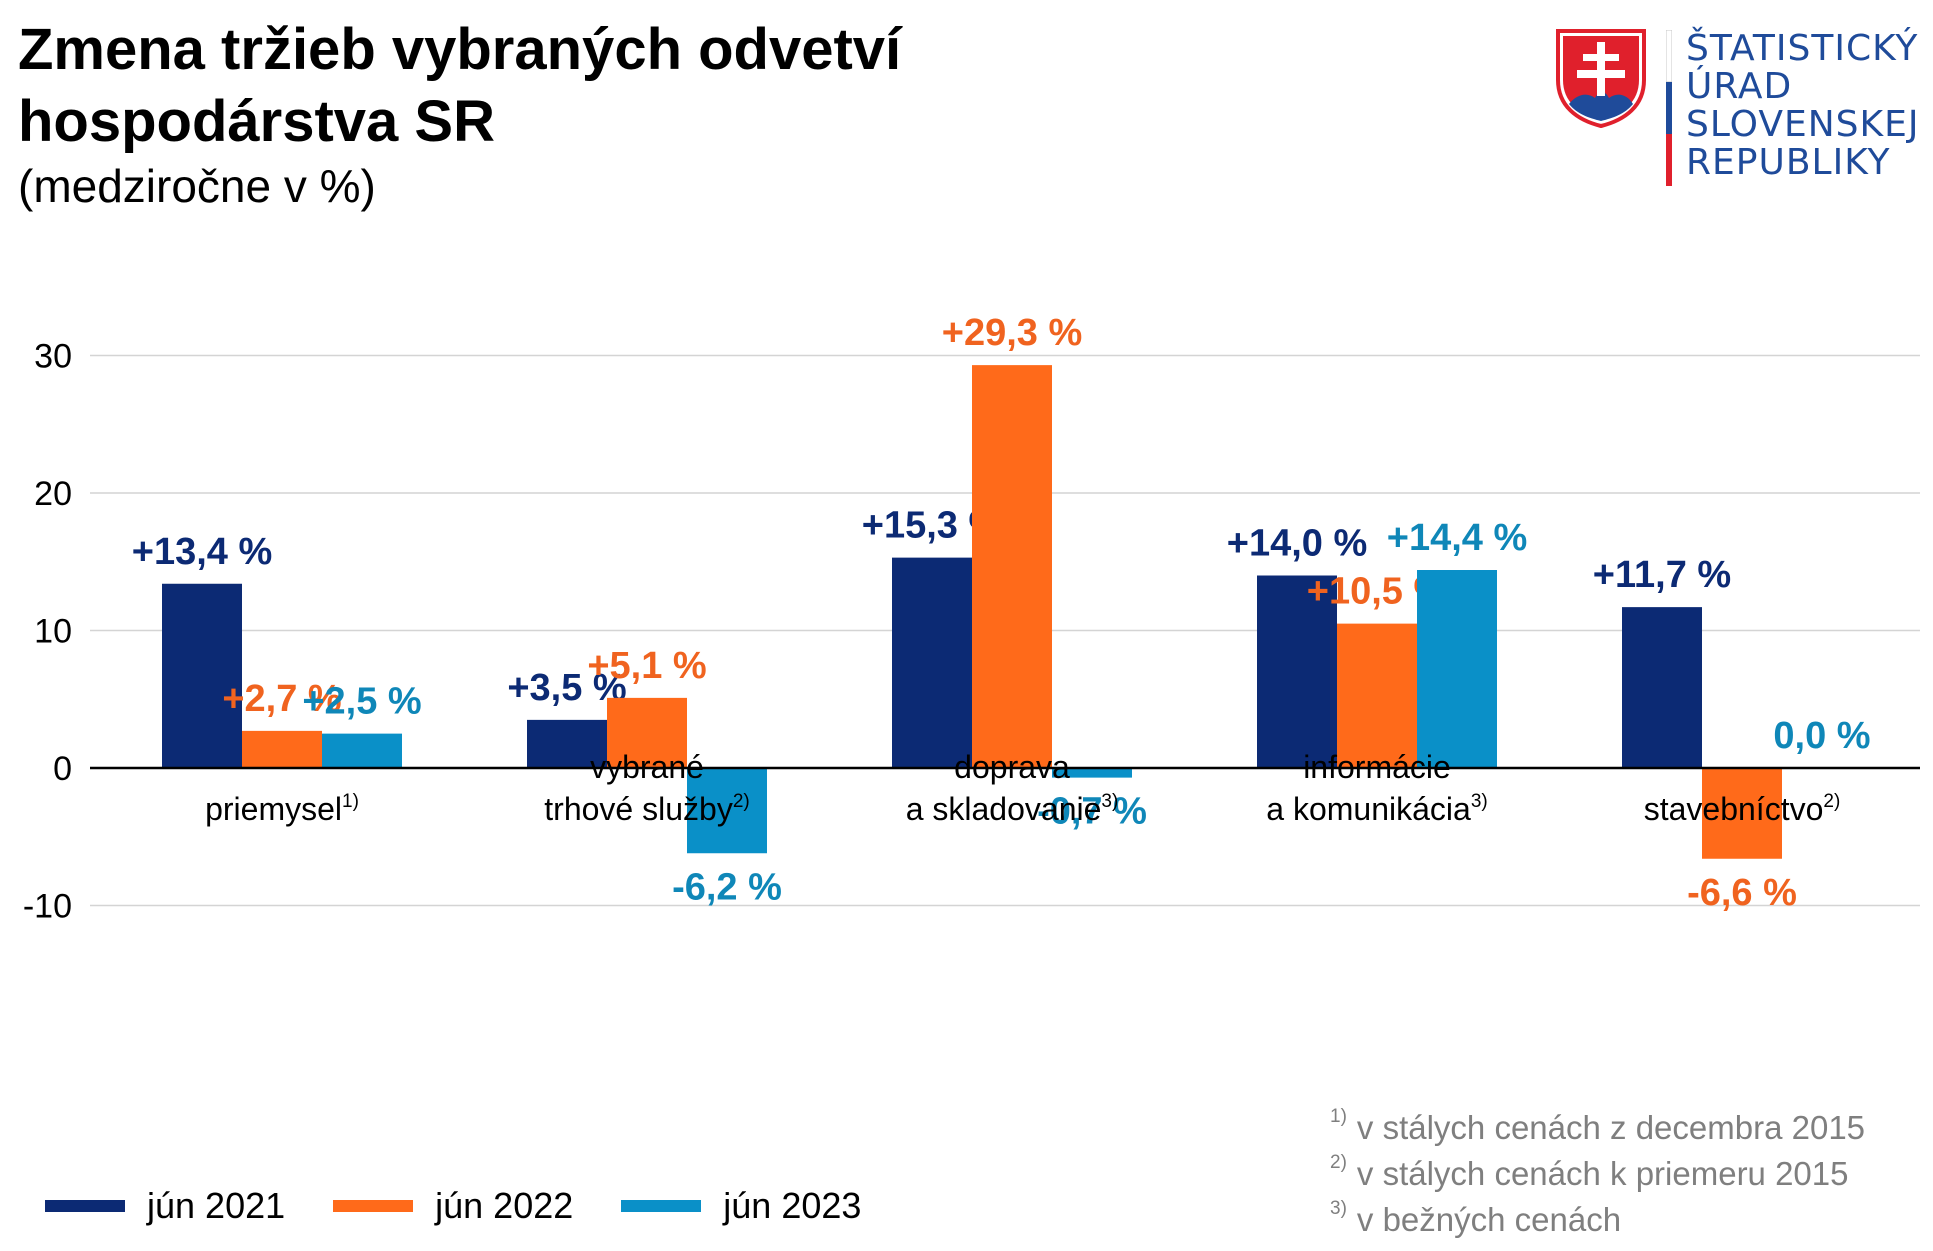 The width and height of the screenshot is (1933, 1251). I want to click on footnote: 3) v bežných cenách, so click(1620, 1220).